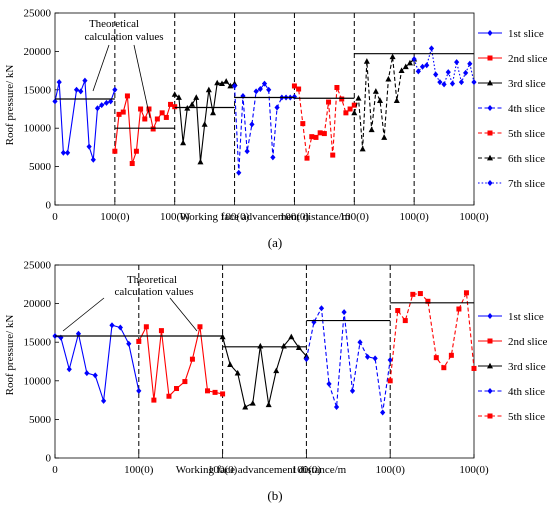  What do you see at coordinates (38, 381) in the screenshot?
I see `y-tick-label: 10000` at bounding box center [38, 381].